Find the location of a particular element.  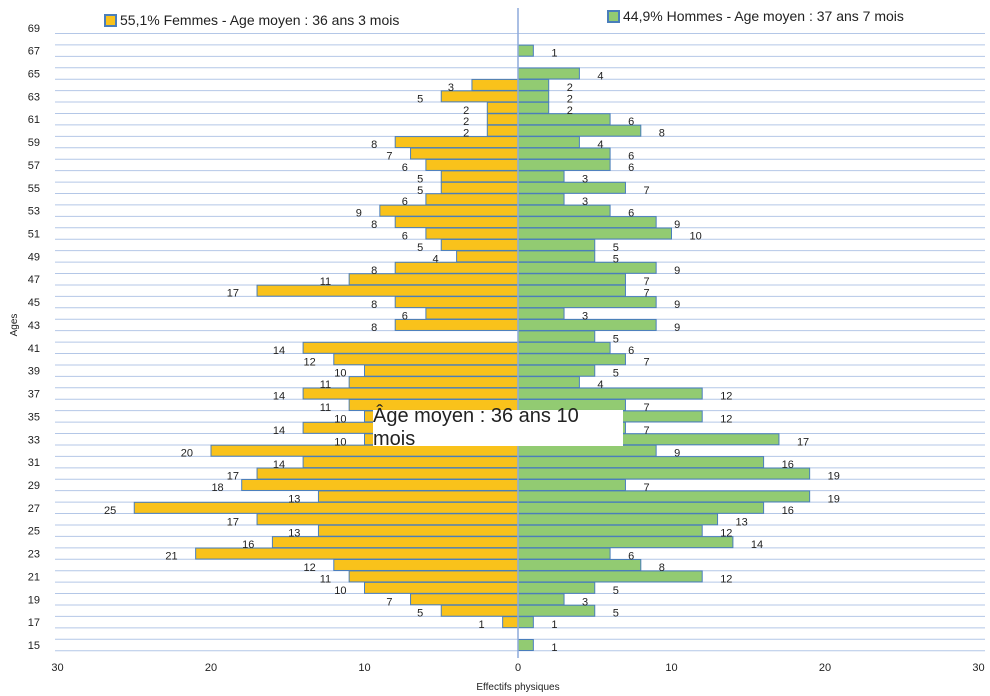

value-label-hommes-64: 2 is located at coordinates (570, 88).